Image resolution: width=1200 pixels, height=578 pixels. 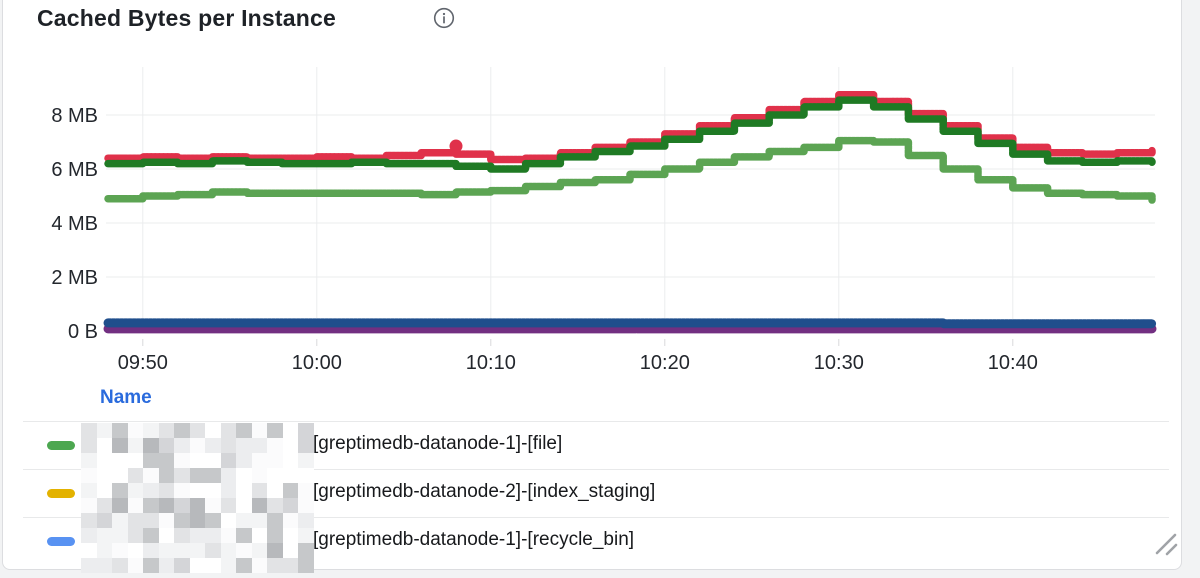 What do you see at coordinates (596, 445) in the screenshot?
I see `legend-row: [greptimedb-datanode-1]-[file]` at bounding box center [596, 445].